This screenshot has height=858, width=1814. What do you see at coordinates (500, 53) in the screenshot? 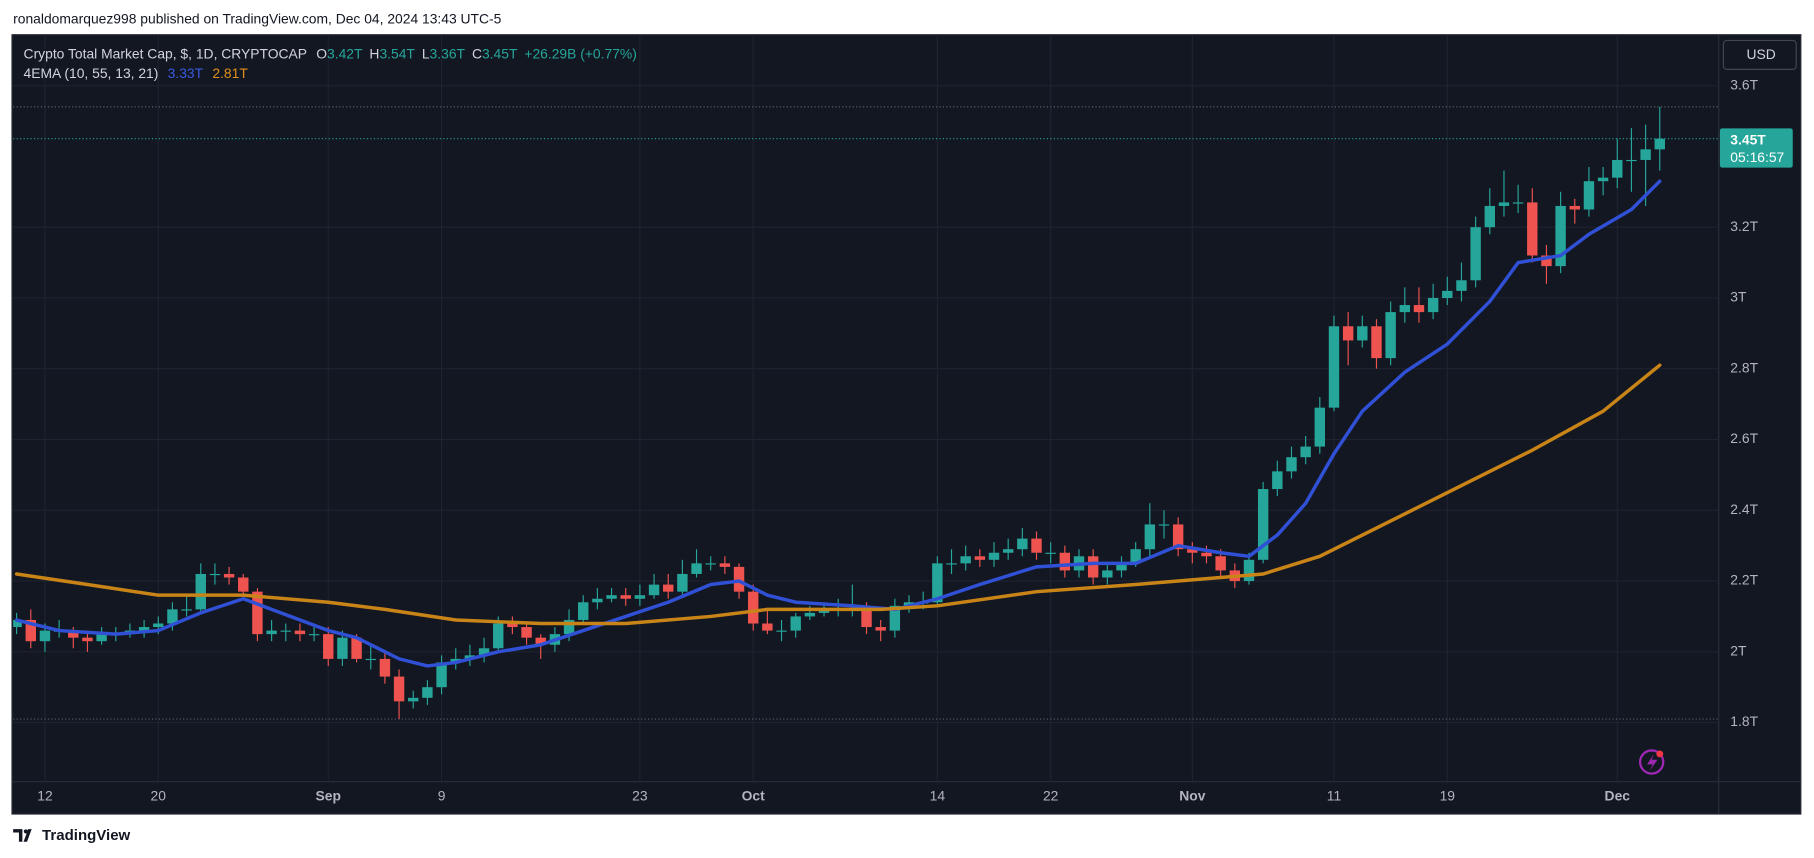
I see `close-value: 3.45T` at bounding box center [500, 53].